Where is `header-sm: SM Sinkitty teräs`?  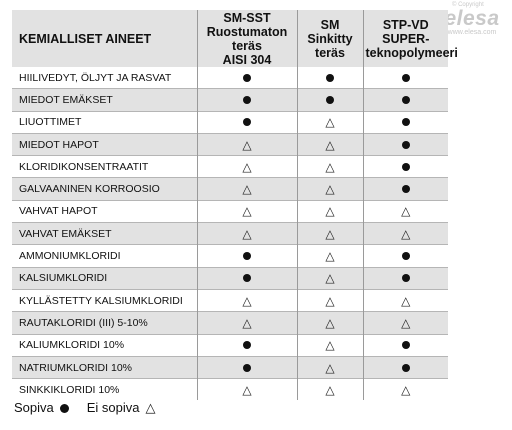 header-sm: SM Sinkitty teräs is located at coordinates (329, 38).